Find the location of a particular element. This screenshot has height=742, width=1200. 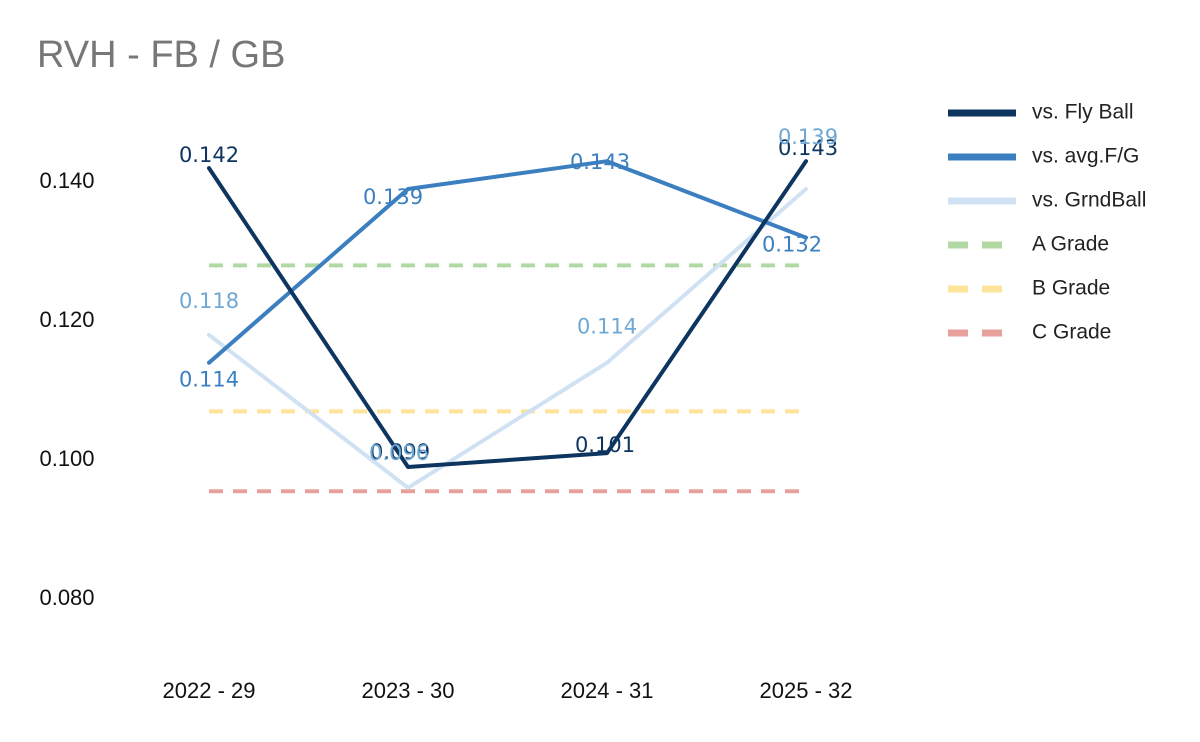

legend-item-vs-avg-f-g: vs. avg.F/G is located at coordinates (1043, 156).